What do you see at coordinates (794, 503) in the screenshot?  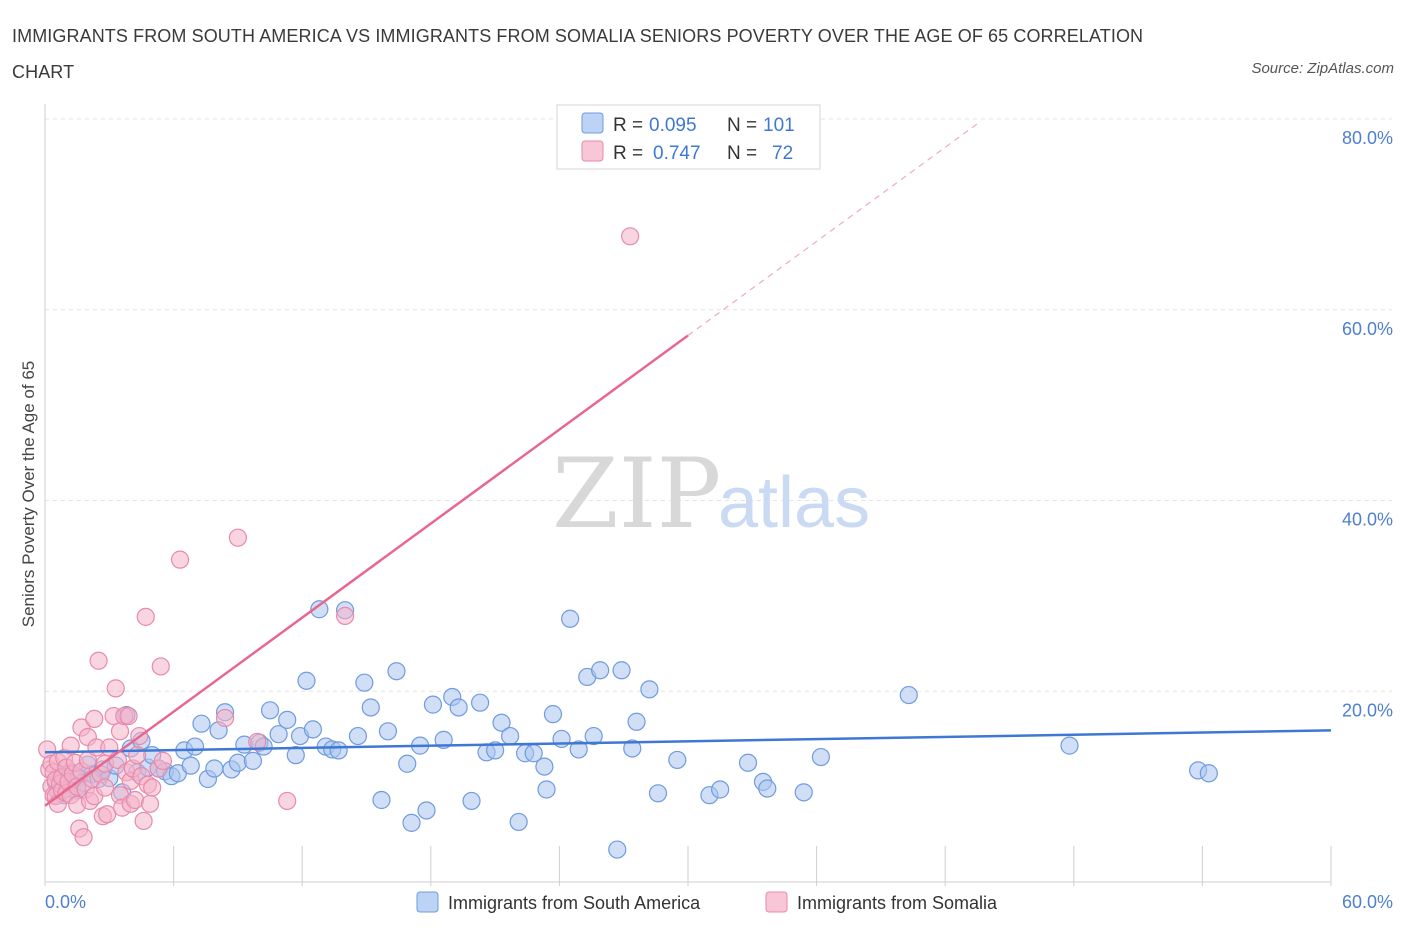 I see `watermark-atlas: atlas` at bounding box center [794, 503].